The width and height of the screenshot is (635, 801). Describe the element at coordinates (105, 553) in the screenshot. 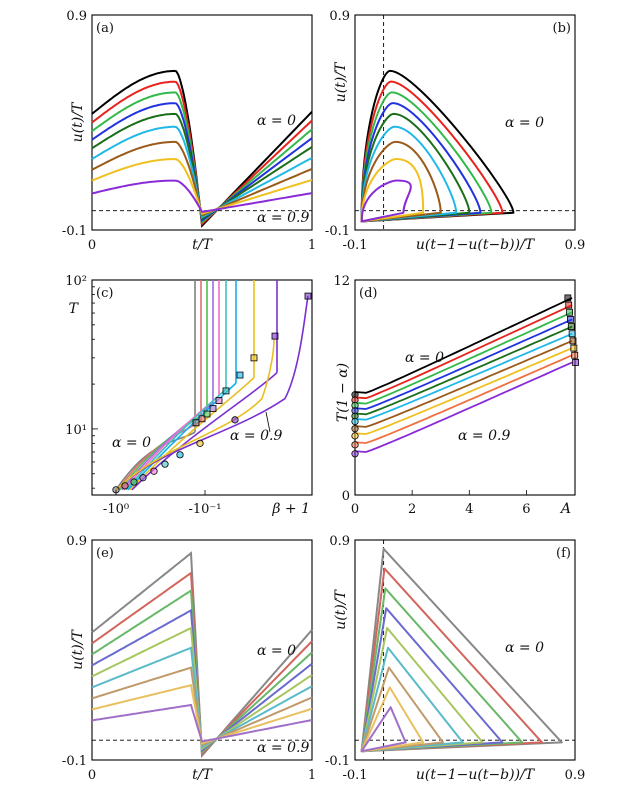

I see `panel-label: (e)` at that location.